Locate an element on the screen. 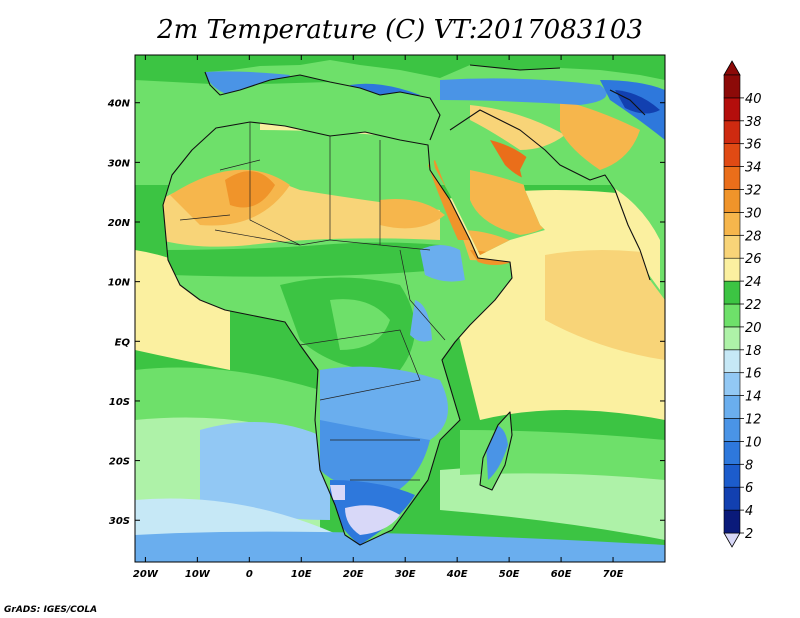  colorbar-label: 14 is located at coordinates (753, 397).